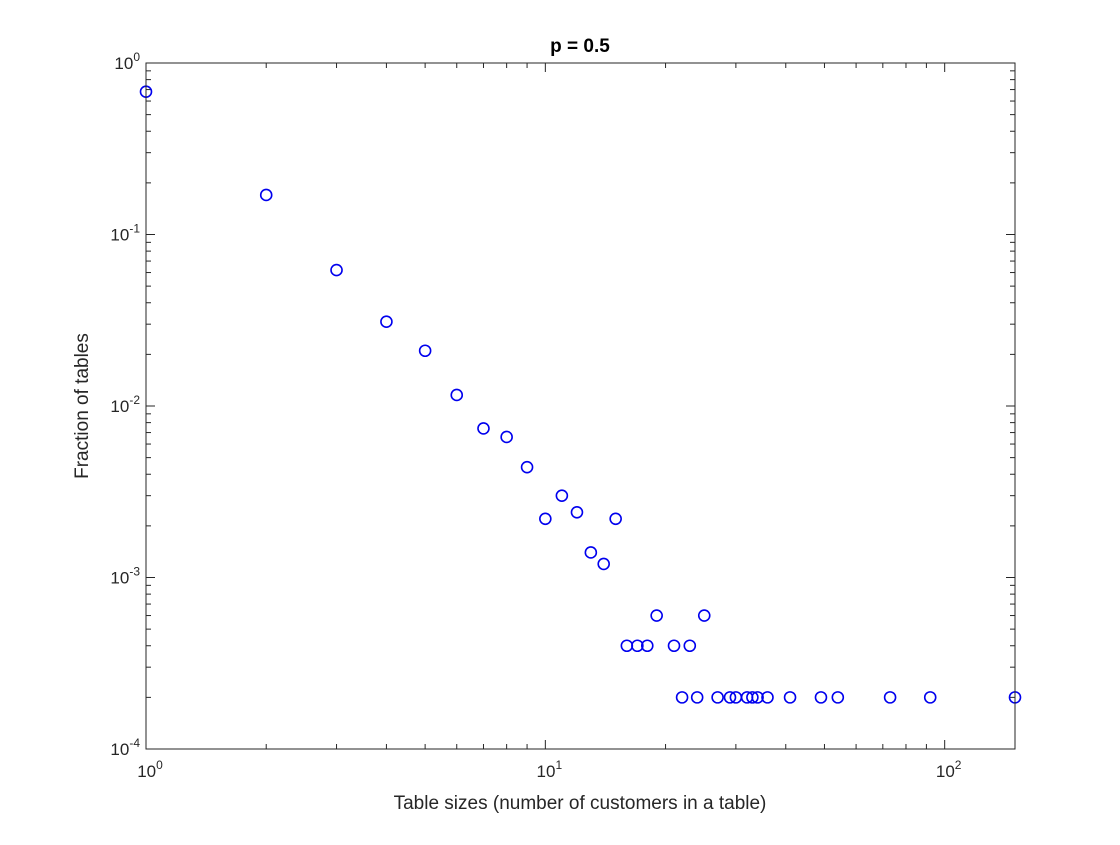 This screenshot has height=845, width=1120. I want to click on y-tick-label: 10⁻¹, so click(125, 233).